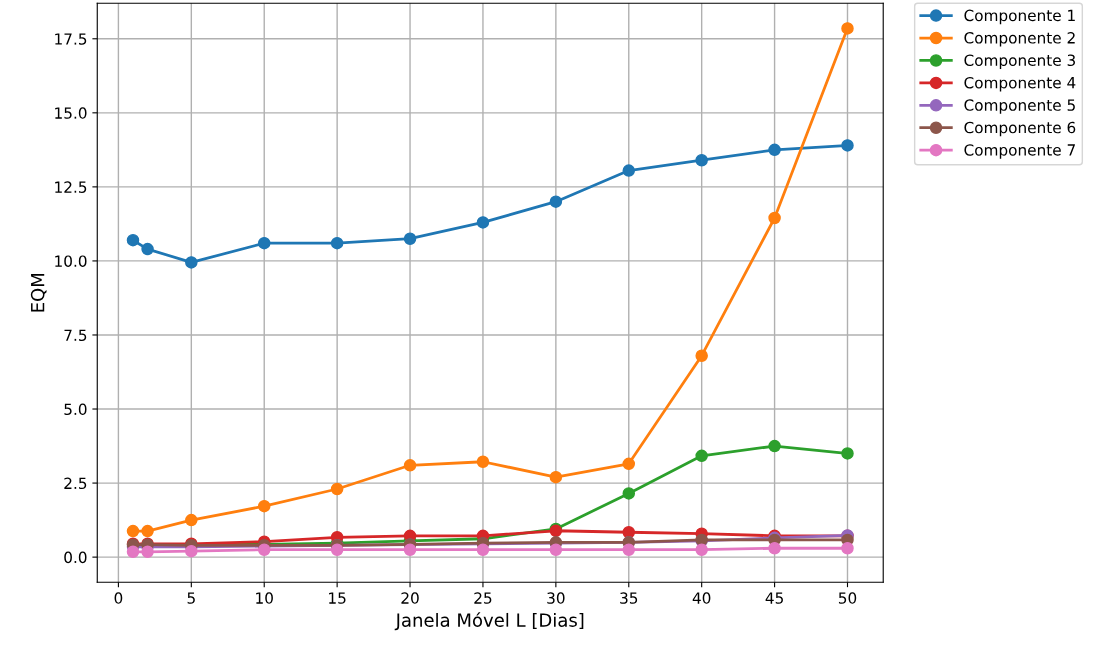 This screenshot has width=1118, height=647. Describe the element at coordinates (191, 598) in the screenshot. I see `x-tick-label: 5` at that location.